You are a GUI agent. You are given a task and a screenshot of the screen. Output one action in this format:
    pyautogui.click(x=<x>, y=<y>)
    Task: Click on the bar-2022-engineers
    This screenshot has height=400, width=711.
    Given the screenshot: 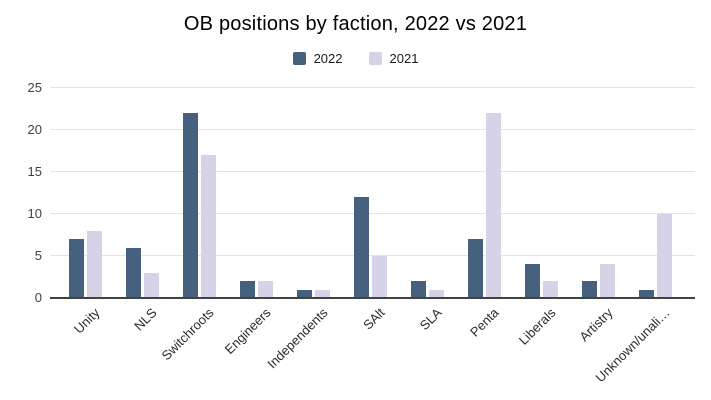 What is the action you would take?
    pyautogui.click(x=247, y=289)
    